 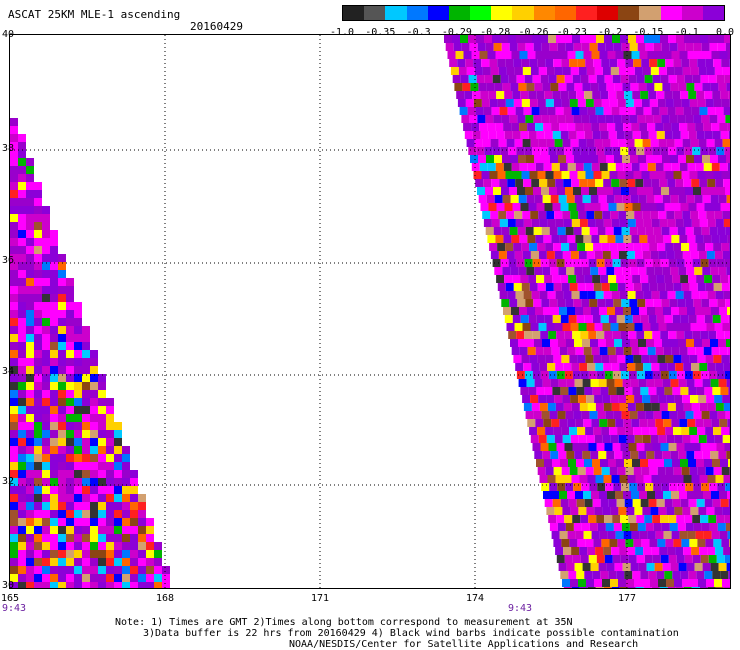 What do you see at coordinates (610, 32) in the screenshot?
I see `colorbar-label: -0.2` at bounding box center [610, 32].